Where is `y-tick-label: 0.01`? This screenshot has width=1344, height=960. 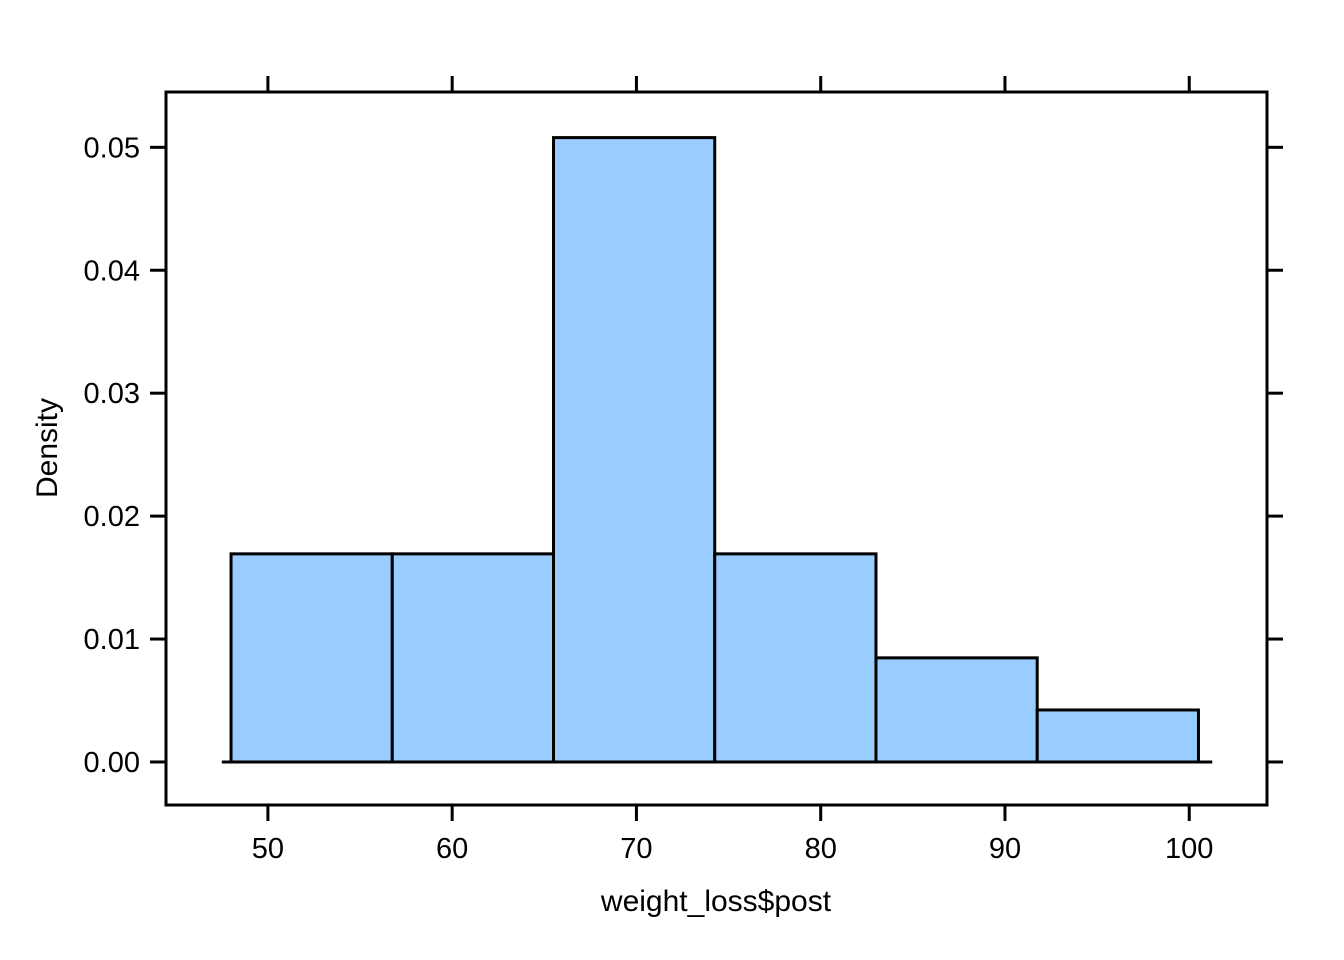
y-tick-label: 0.01 is located at coordinates (112, 640).